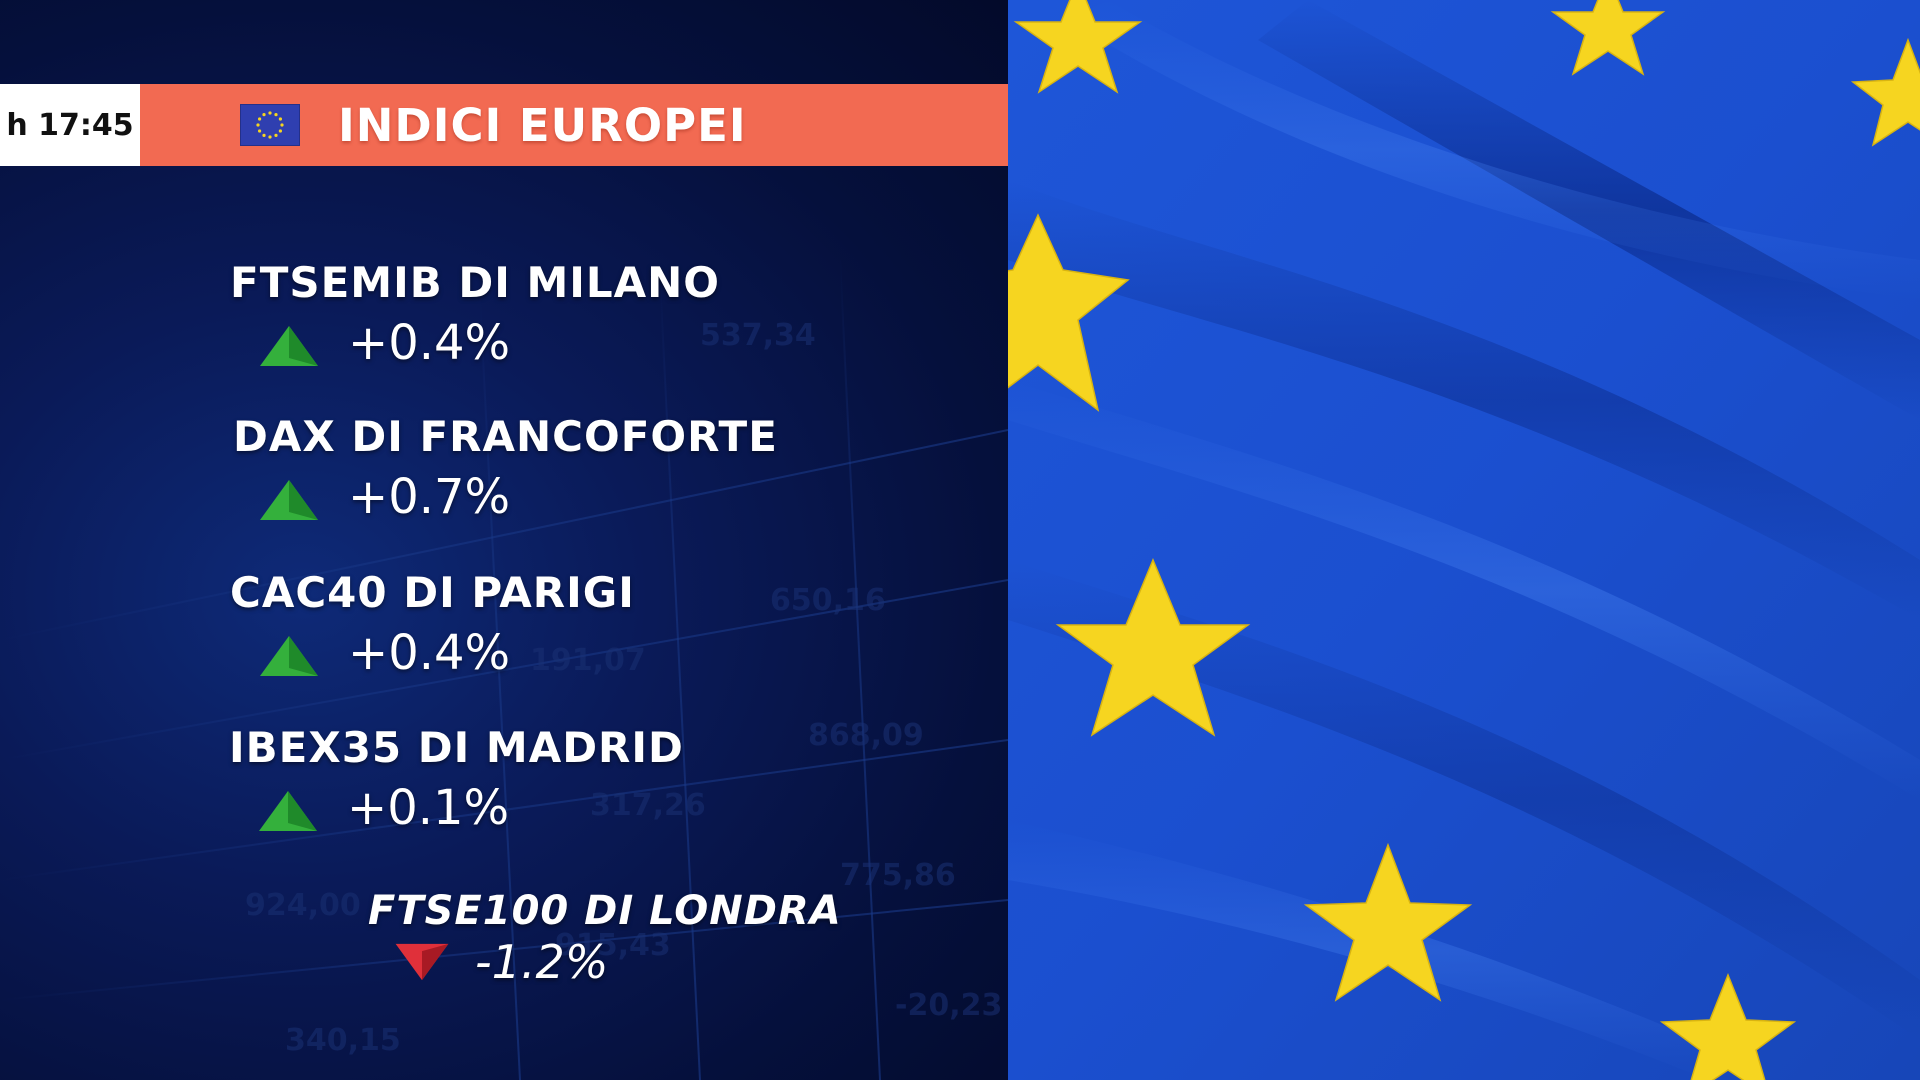 The image size is (1920, 1080). I want to click on bg-number: 537,34, so click(758, 335).